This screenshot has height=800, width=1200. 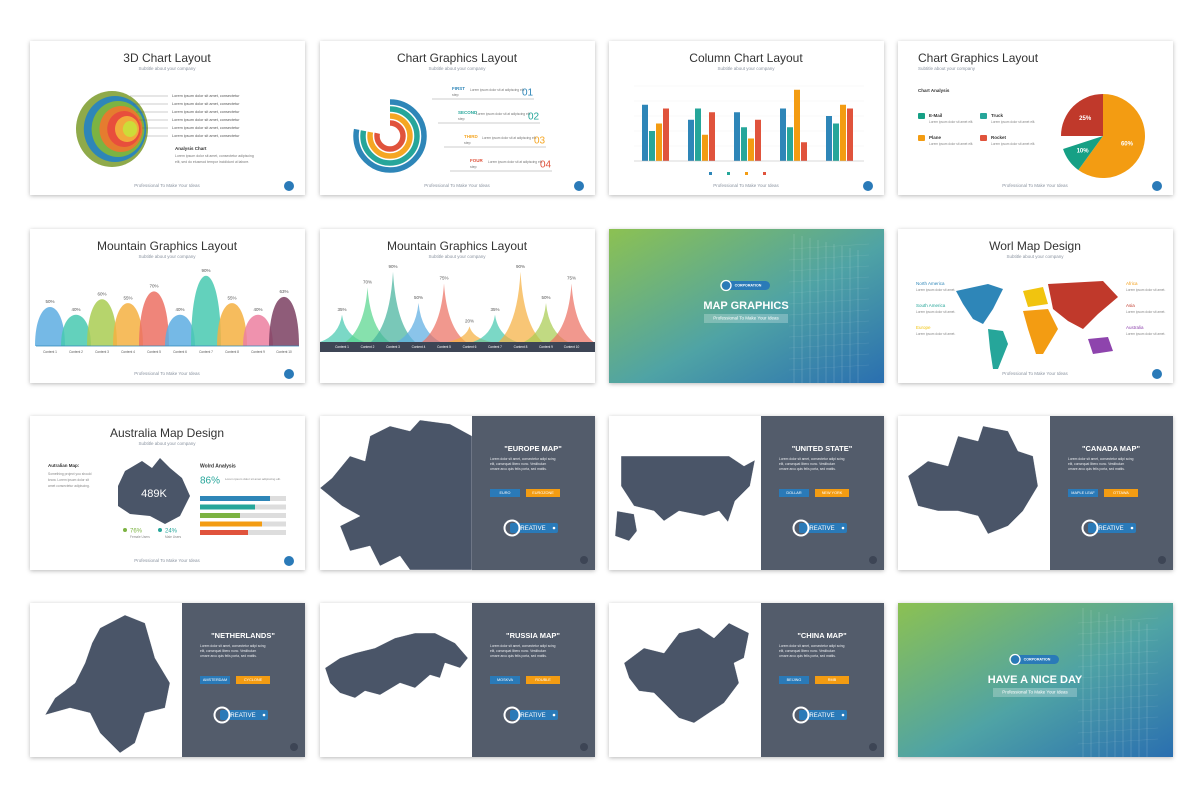 What do you see at coordinates (101, 293) in the screenshot?
I see `value-label: 60%` at bounding box center [101, 293].